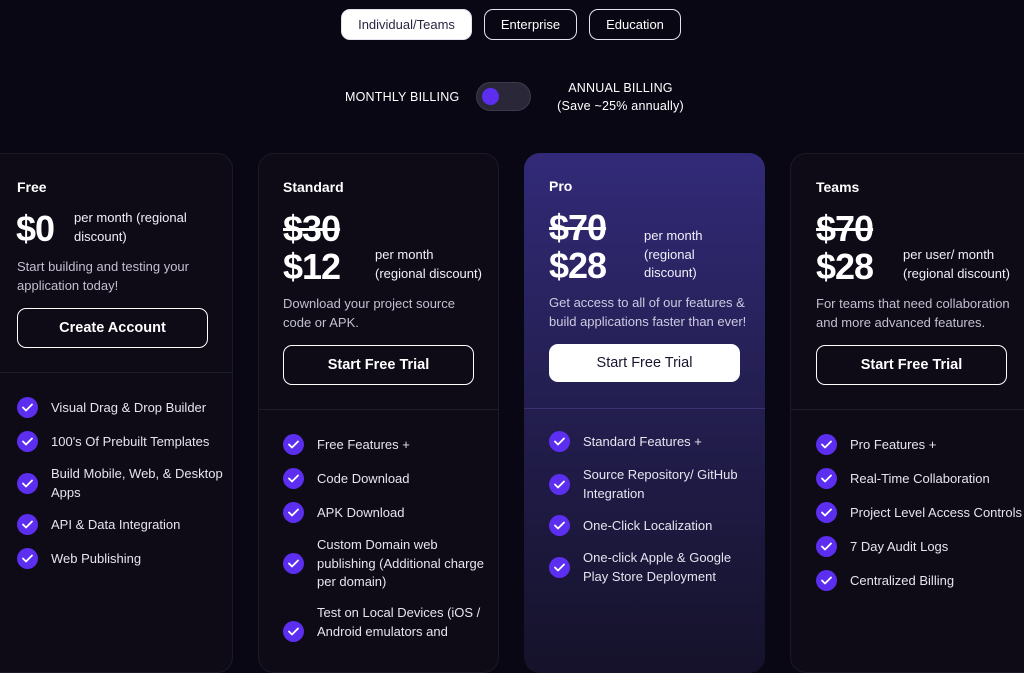  I want to click on annual-billing-title: ANNUAL BILLING, so click(620, 88).